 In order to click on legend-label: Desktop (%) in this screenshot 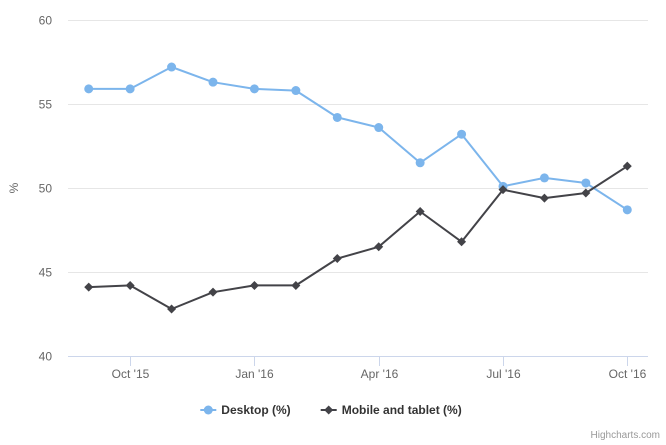, I will do `click(255, 410)`.